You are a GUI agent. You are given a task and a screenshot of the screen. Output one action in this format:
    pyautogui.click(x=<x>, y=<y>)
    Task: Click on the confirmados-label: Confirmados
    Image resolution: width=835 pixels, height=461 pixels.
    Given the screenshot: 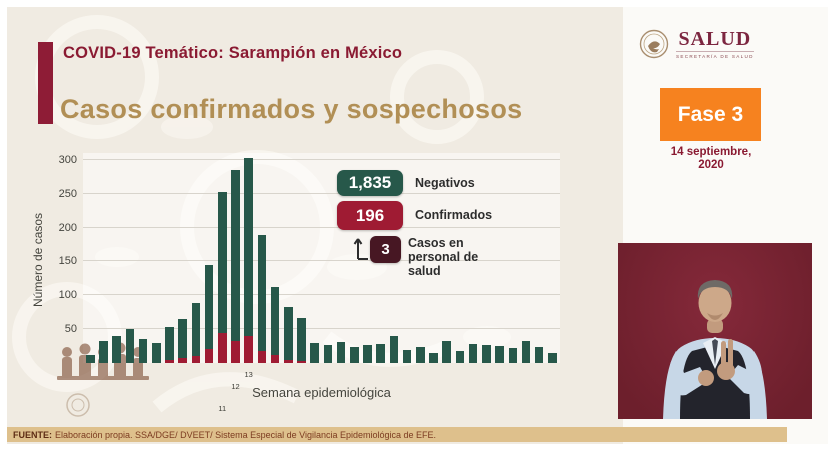 What is the action you would take?
    pyautogui.click(x=454, y=215)
    